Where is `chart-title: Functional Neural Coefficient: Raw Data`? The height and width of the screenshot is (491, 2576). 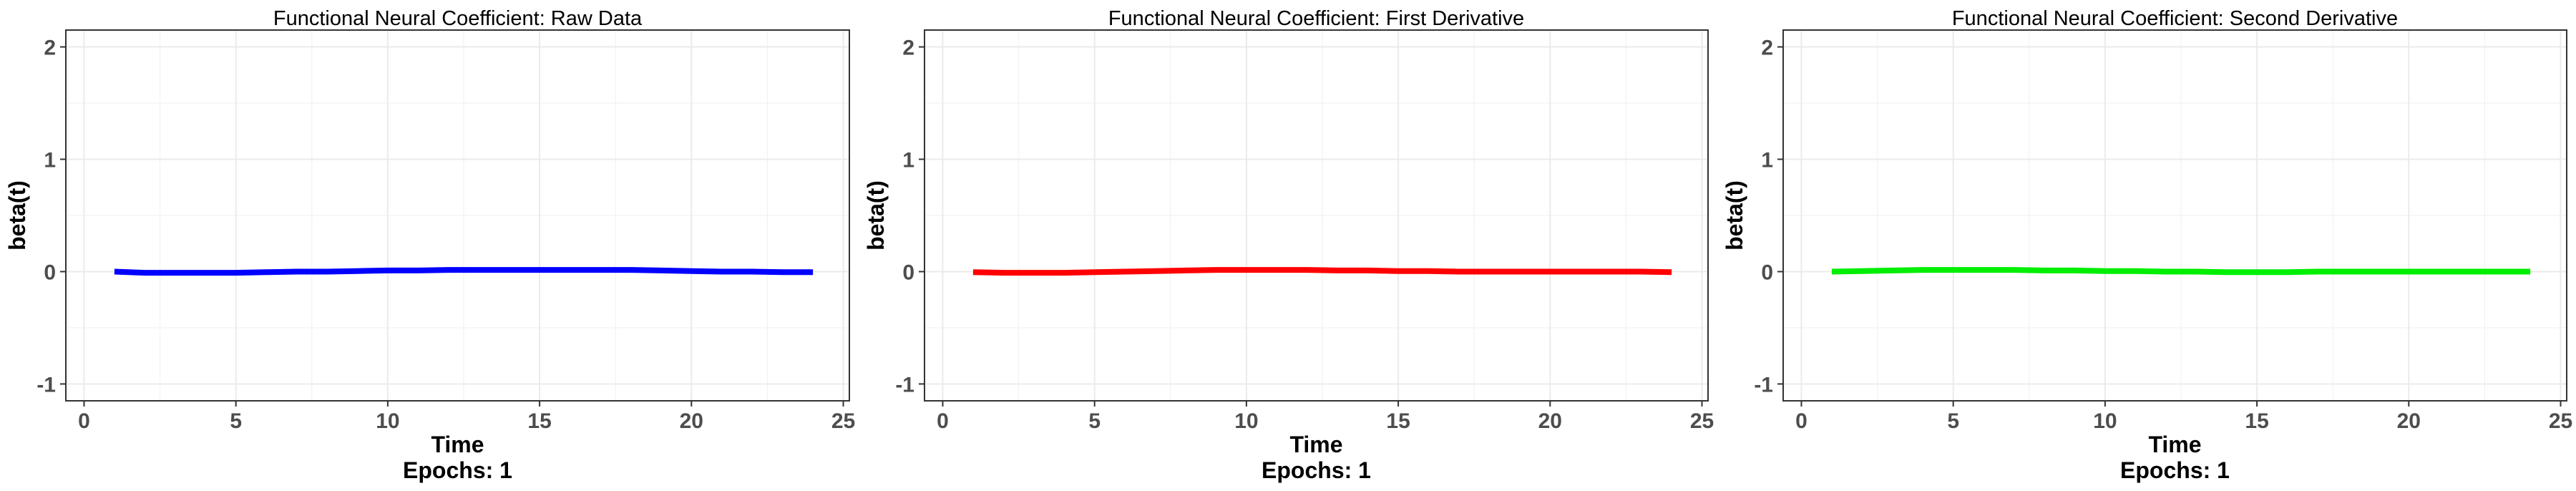 chart-title: Functional Neural Coefficient: Raw Data is located at coordinates (458, 18).